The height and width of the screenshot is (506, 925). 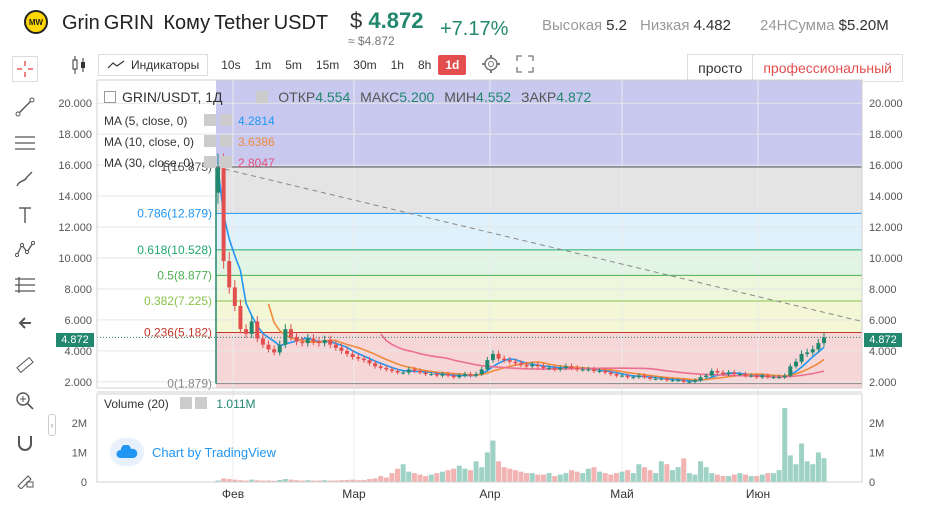 I want to click on high-value: 5.200, so click(x=417, y=97).